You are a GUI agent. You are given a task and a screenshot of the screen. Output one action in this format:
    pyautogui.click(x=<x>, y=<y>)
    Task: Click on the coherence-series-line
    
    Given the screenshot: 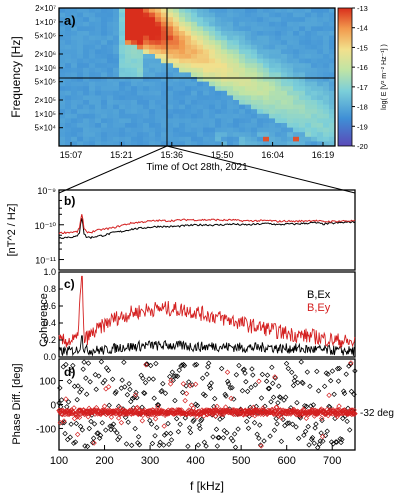 What is the action you would take?
    pyautogui.click(x=207, y=312)
    